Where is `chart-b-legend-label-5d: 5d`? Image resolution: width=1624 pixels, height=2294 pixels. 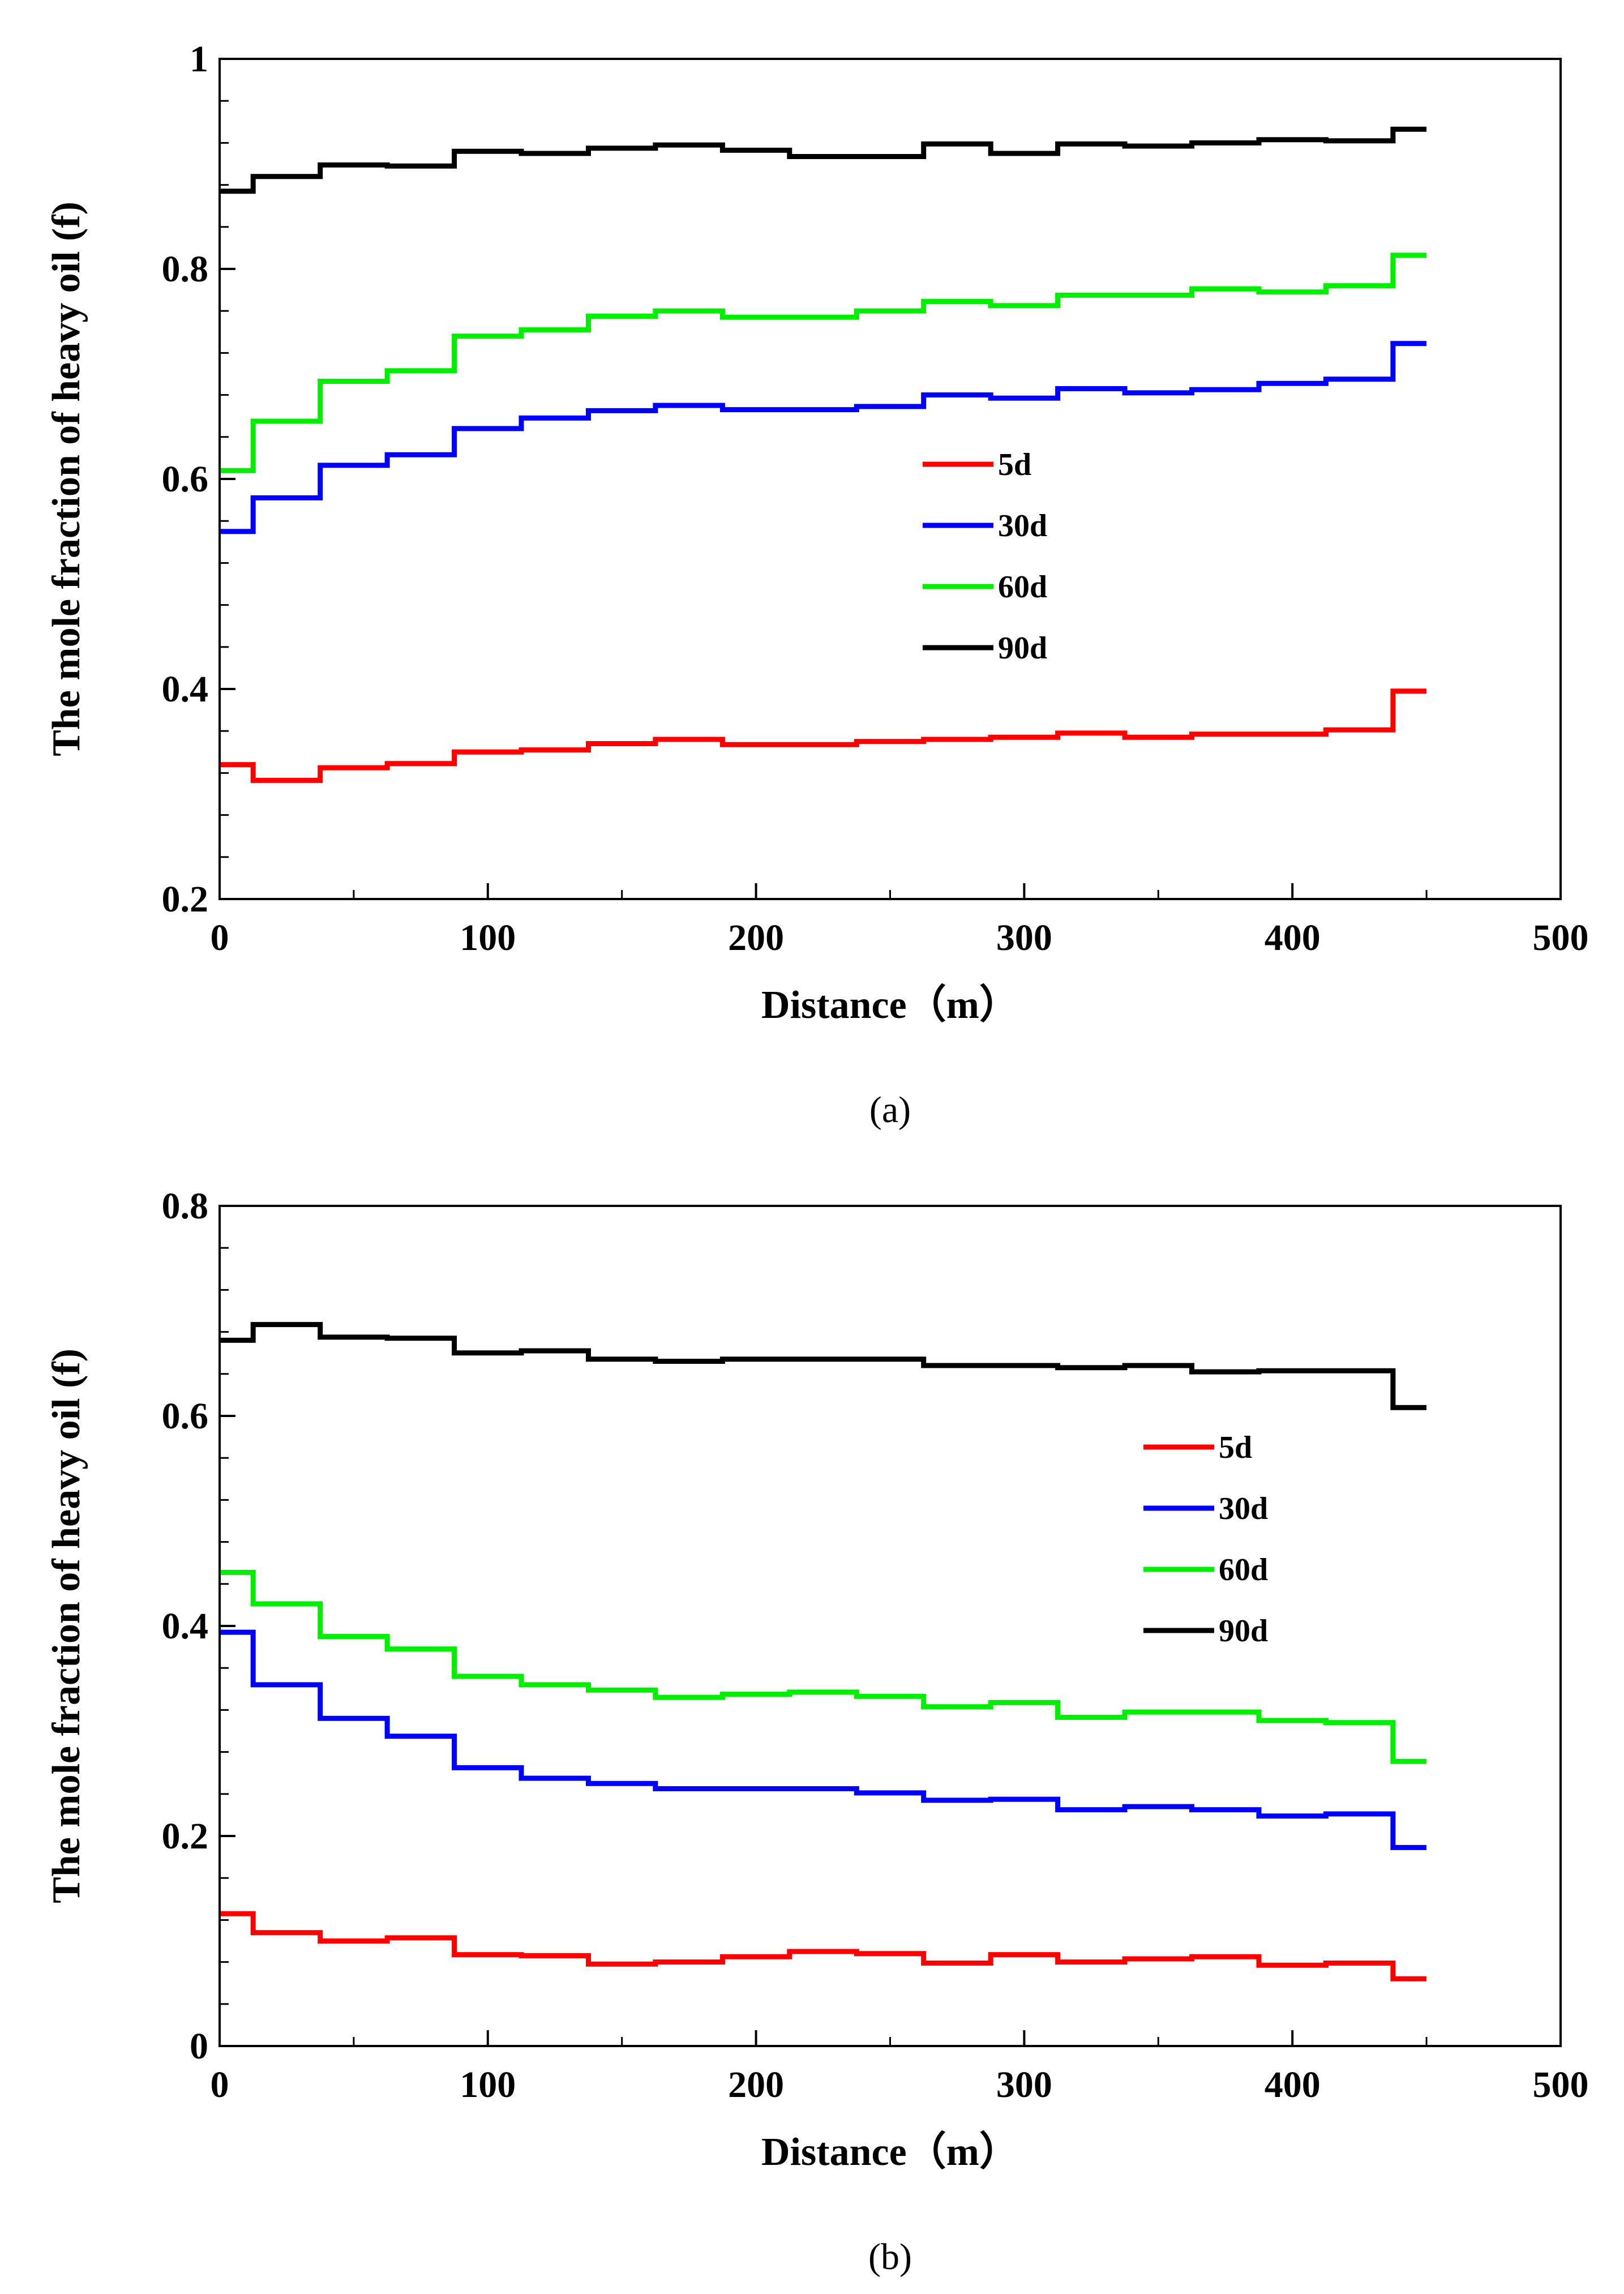 chart-b-legend-label-5d: 5d is located at coordinates (1235, 1448).